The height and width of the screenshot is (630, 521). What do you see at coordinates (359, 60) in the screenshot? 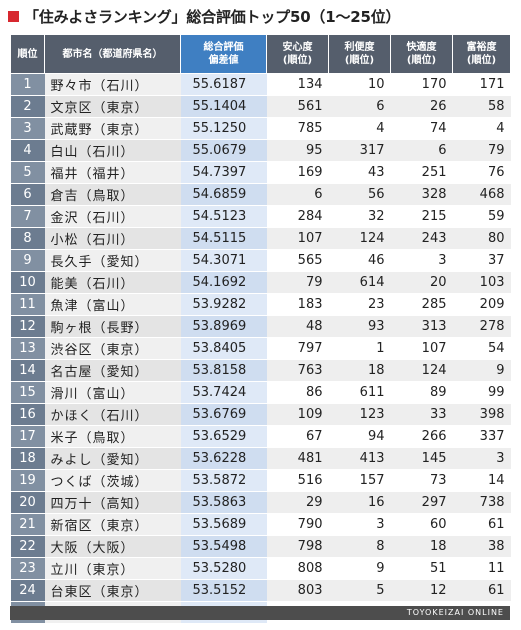
I see `header-riben-line2: (順位)` at bounding box center [359, 60].